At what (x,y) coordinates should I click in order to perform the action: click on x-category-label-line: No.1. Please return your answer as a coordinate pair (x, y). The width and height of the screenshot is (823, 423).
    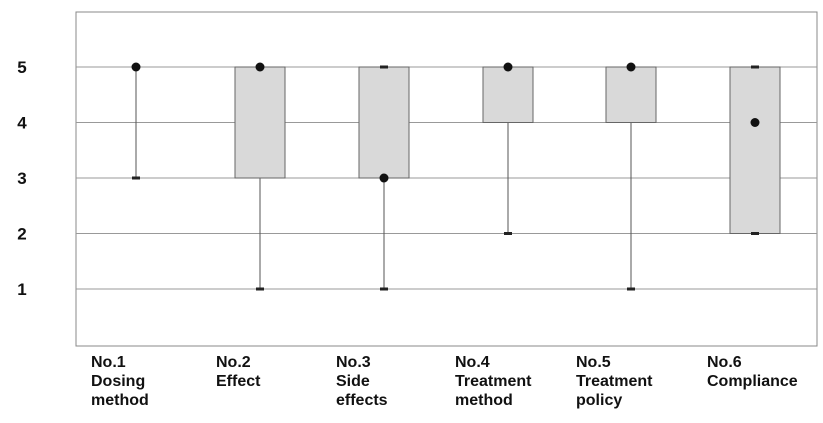
    Looking at the image, I should click on (108, 362).